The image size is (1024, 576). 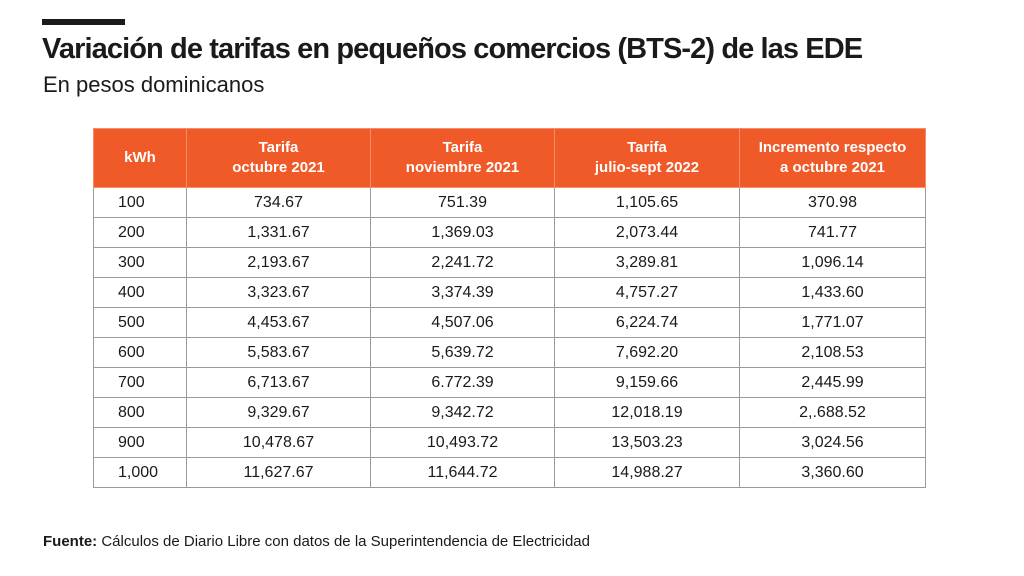 I want to click on table-row: 500 4,453.67 4,507.06 6,224.74 1,771.07, so click(x=509, y=322).